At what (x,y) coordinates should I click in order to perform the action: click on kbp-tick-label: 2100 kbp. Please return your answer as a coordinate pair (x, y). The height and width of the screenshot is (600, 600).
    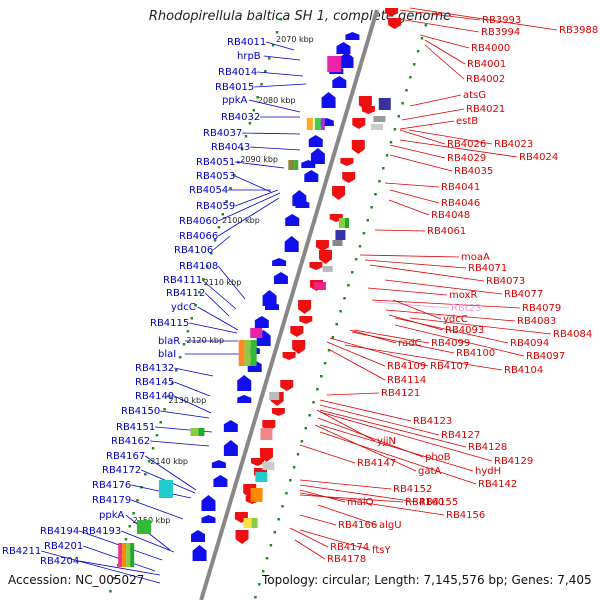
    Looking at the image, I should click on (241, 220).